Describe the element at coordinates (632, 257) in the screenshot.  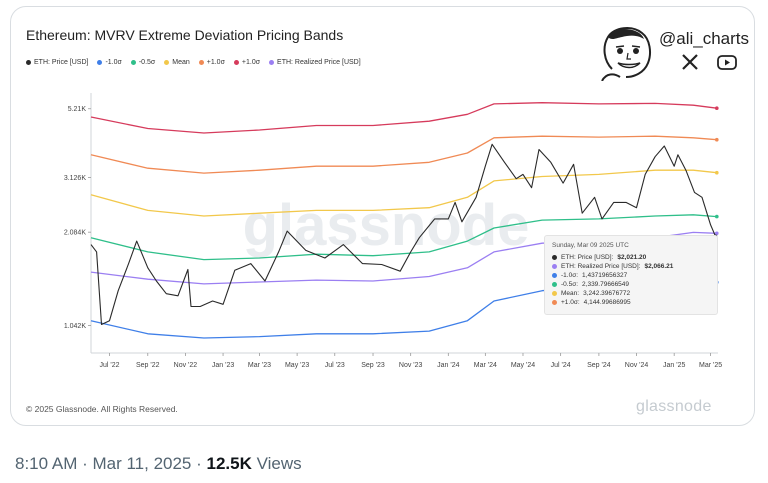
I see `tooltip-value: $2,021.20` at that location.